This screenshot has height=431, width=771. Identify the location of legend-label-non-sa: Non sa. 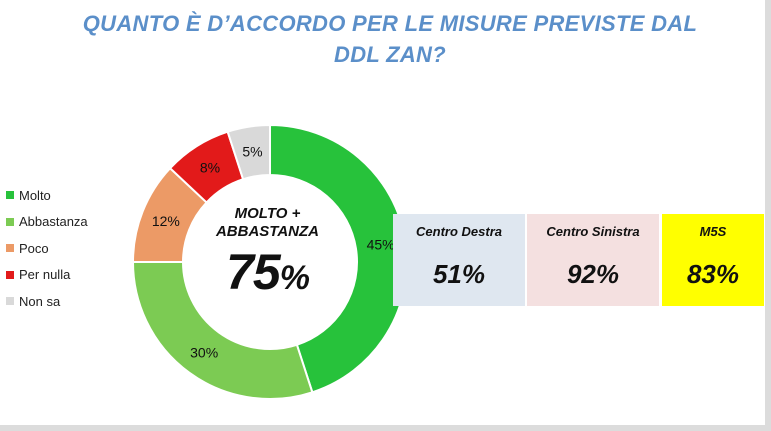
(40, 301).